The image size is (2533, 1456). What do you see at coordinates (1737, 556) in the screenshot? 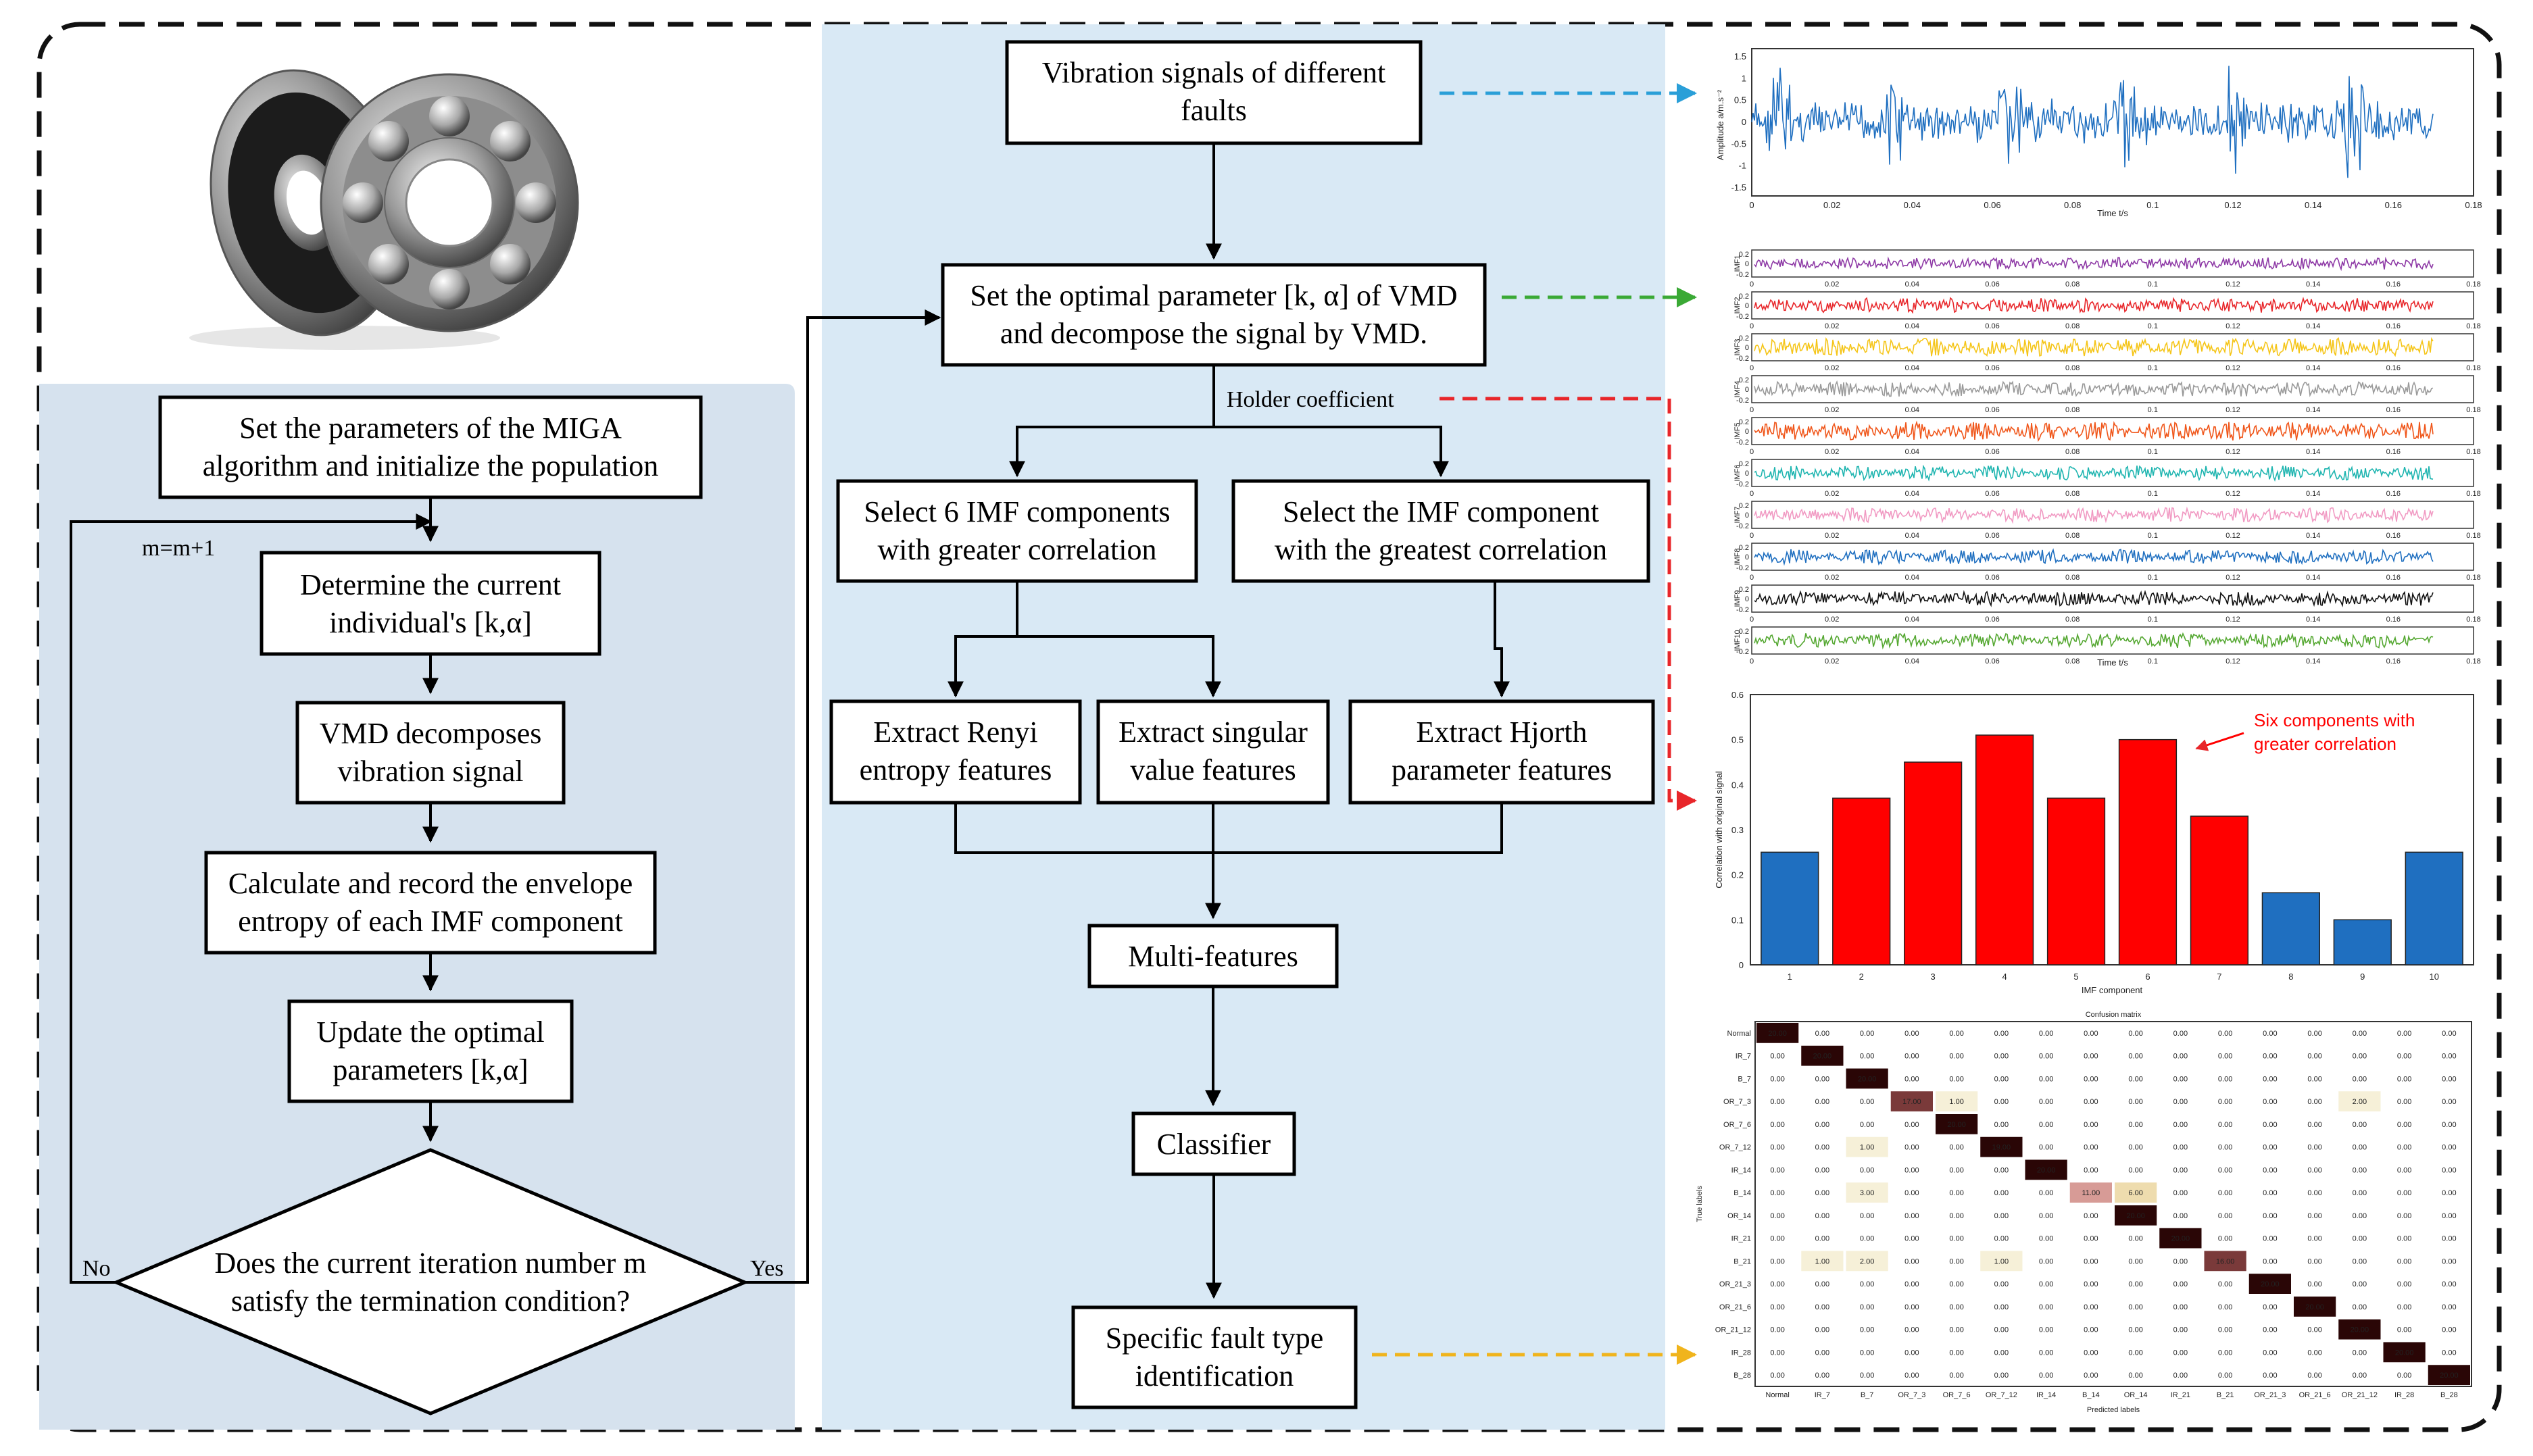
I see `imf-label: IMF8` at bounding box center [1737, 556].